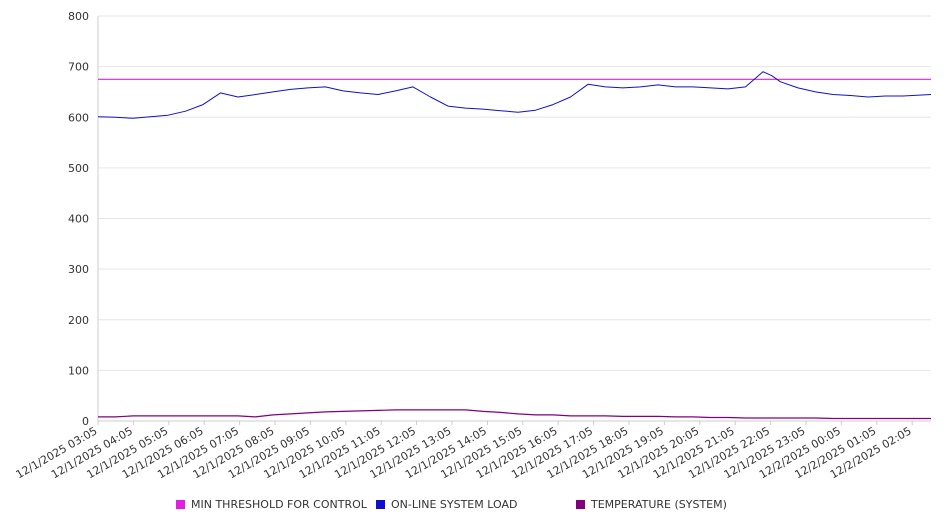 Image resolution: width=946 pixels, height=526 pixels. I want to click on y-tick-labels: 0 100 200 300 400 500 600 700 800, so click(78, 219).